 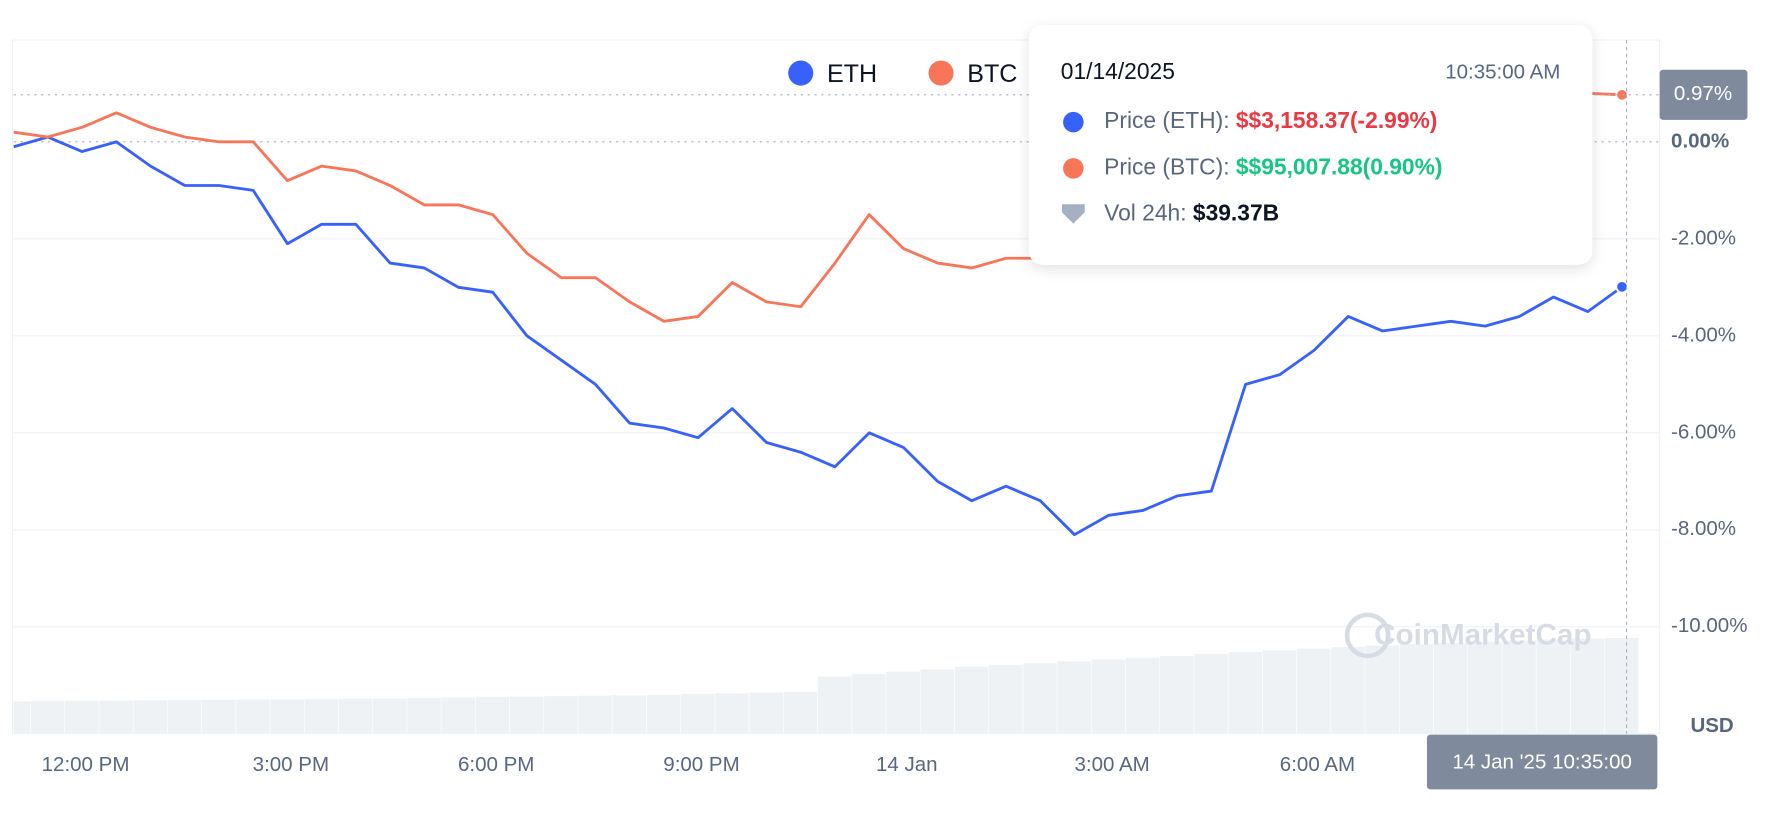 What do you see at coordinates (1073, 214) in the screenshot?
I see `tooltip-vol-icon` at bounding box center [1073, 214].